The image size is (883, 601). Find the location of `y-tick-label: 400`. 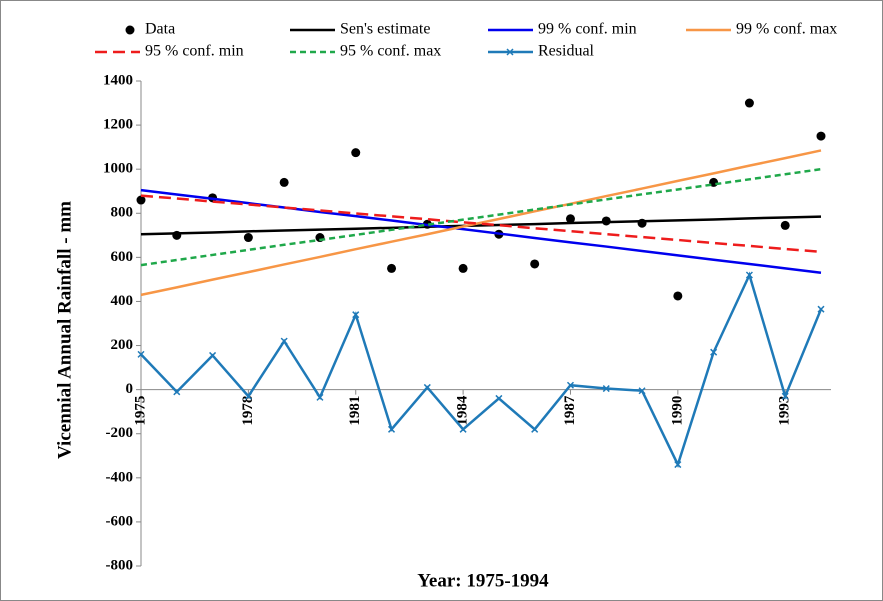

y-tick-label: 400 is located at coordinates (122, 301).